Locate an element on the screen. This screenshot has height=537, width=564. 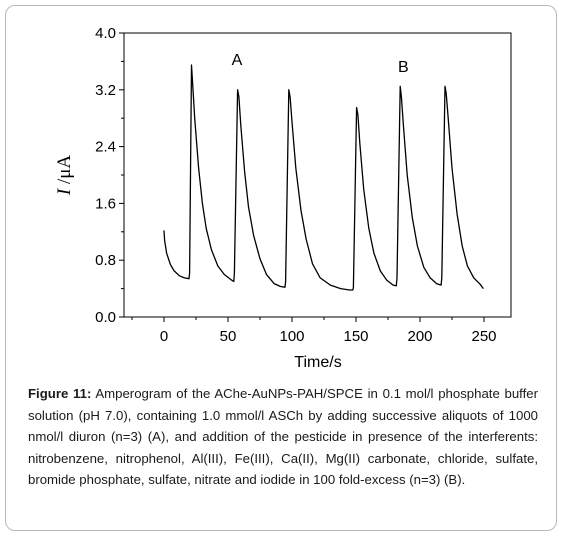
annotation-label: A is located at coordinates (237, 60).